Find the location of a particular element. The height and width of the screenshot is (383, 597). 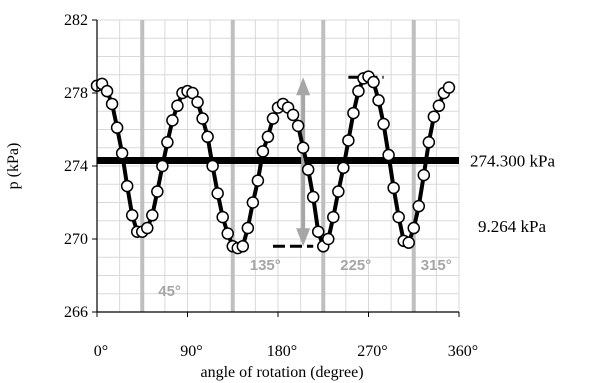

angle-marker-label: 315° is located at coordinates (436, 265).